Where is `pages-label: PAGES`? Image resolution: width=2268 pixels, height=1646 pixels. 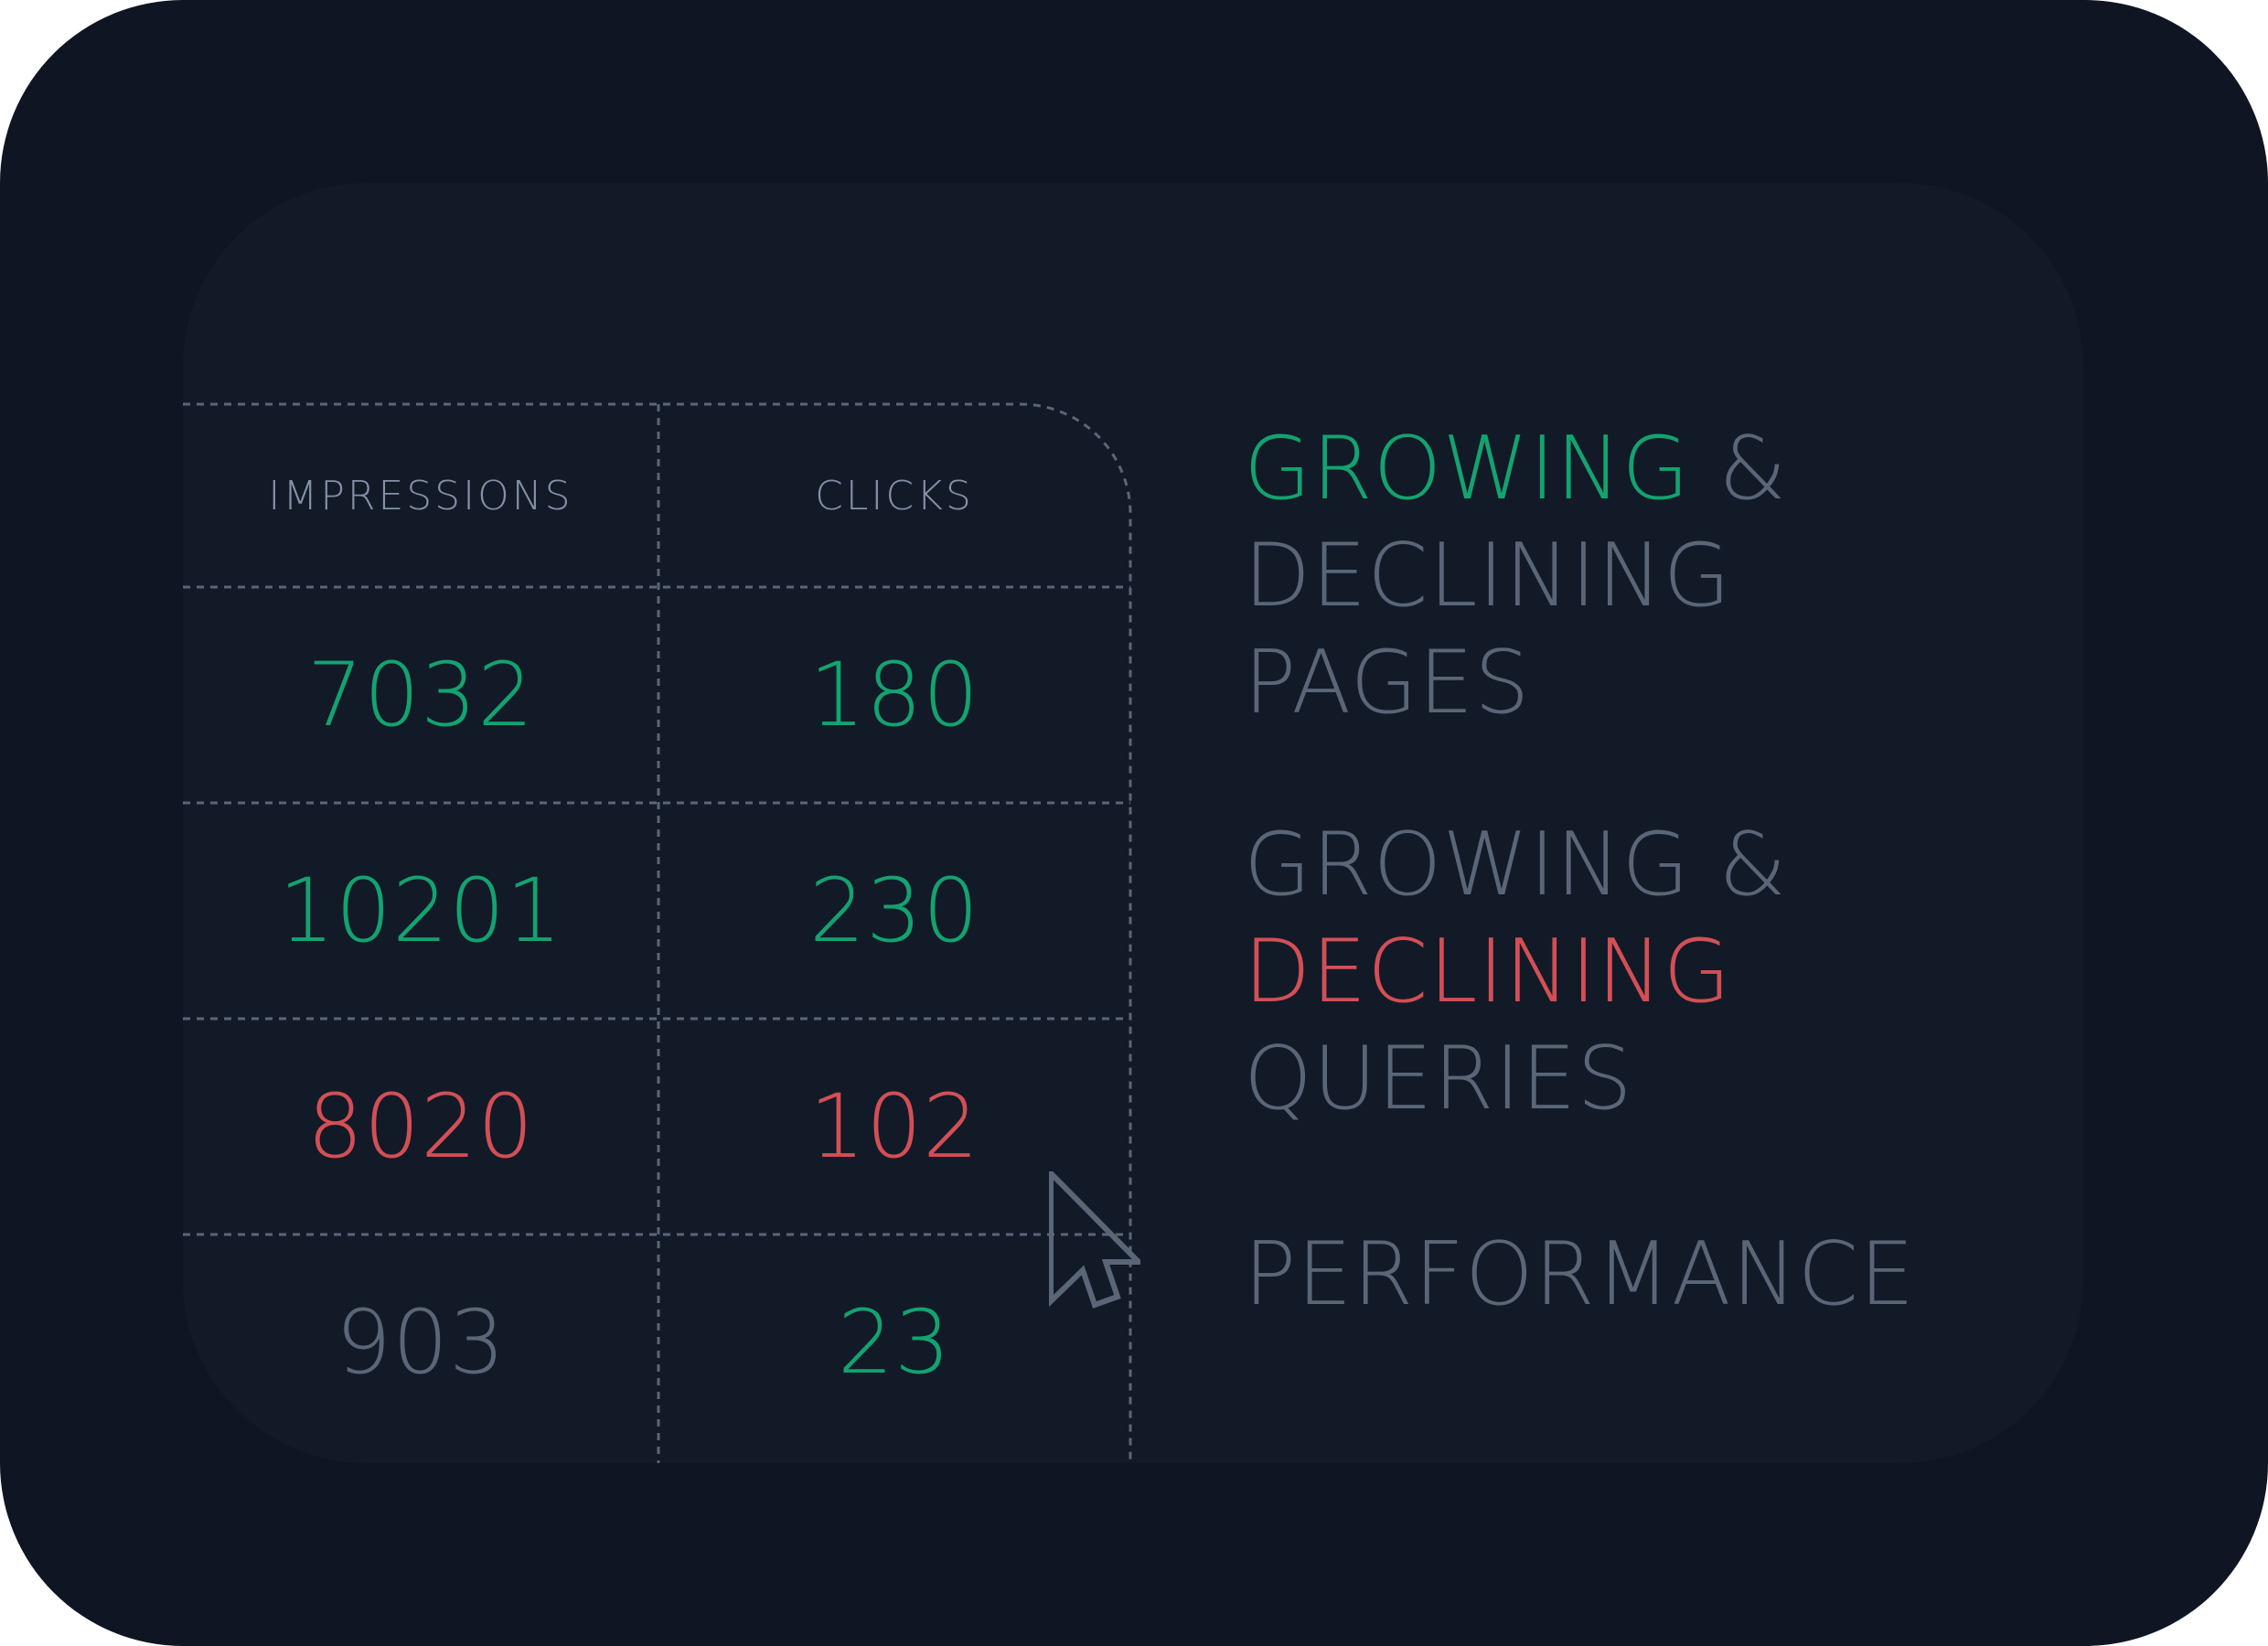
pages-label: PAGES is located at coordinates (1387, 683).